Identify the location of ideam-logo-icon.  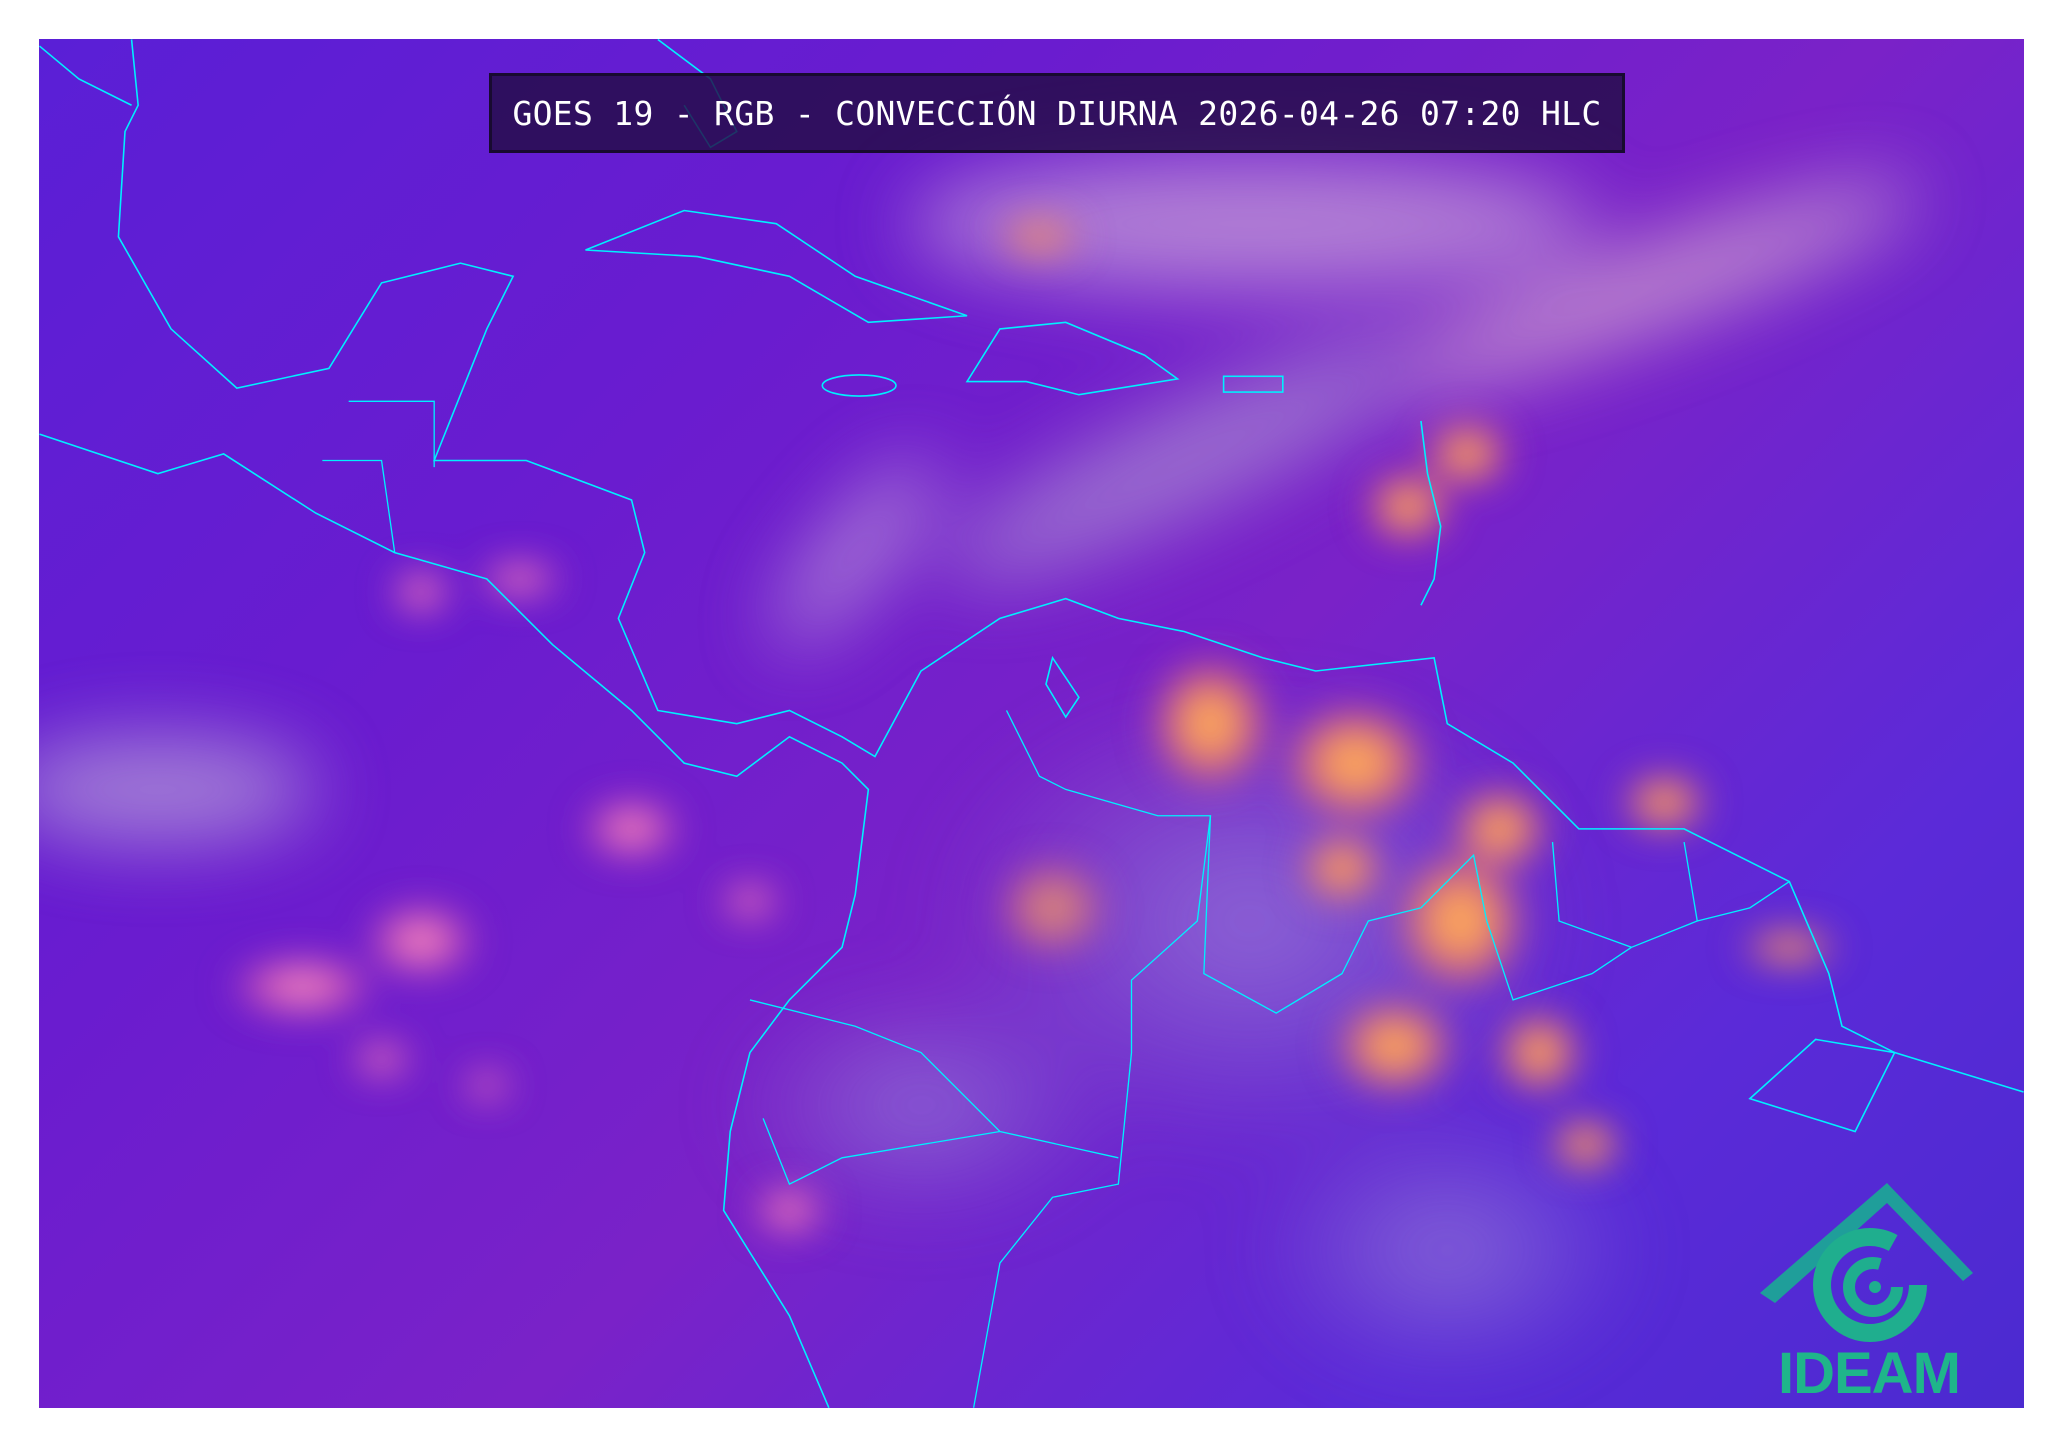
(1866, 1262).